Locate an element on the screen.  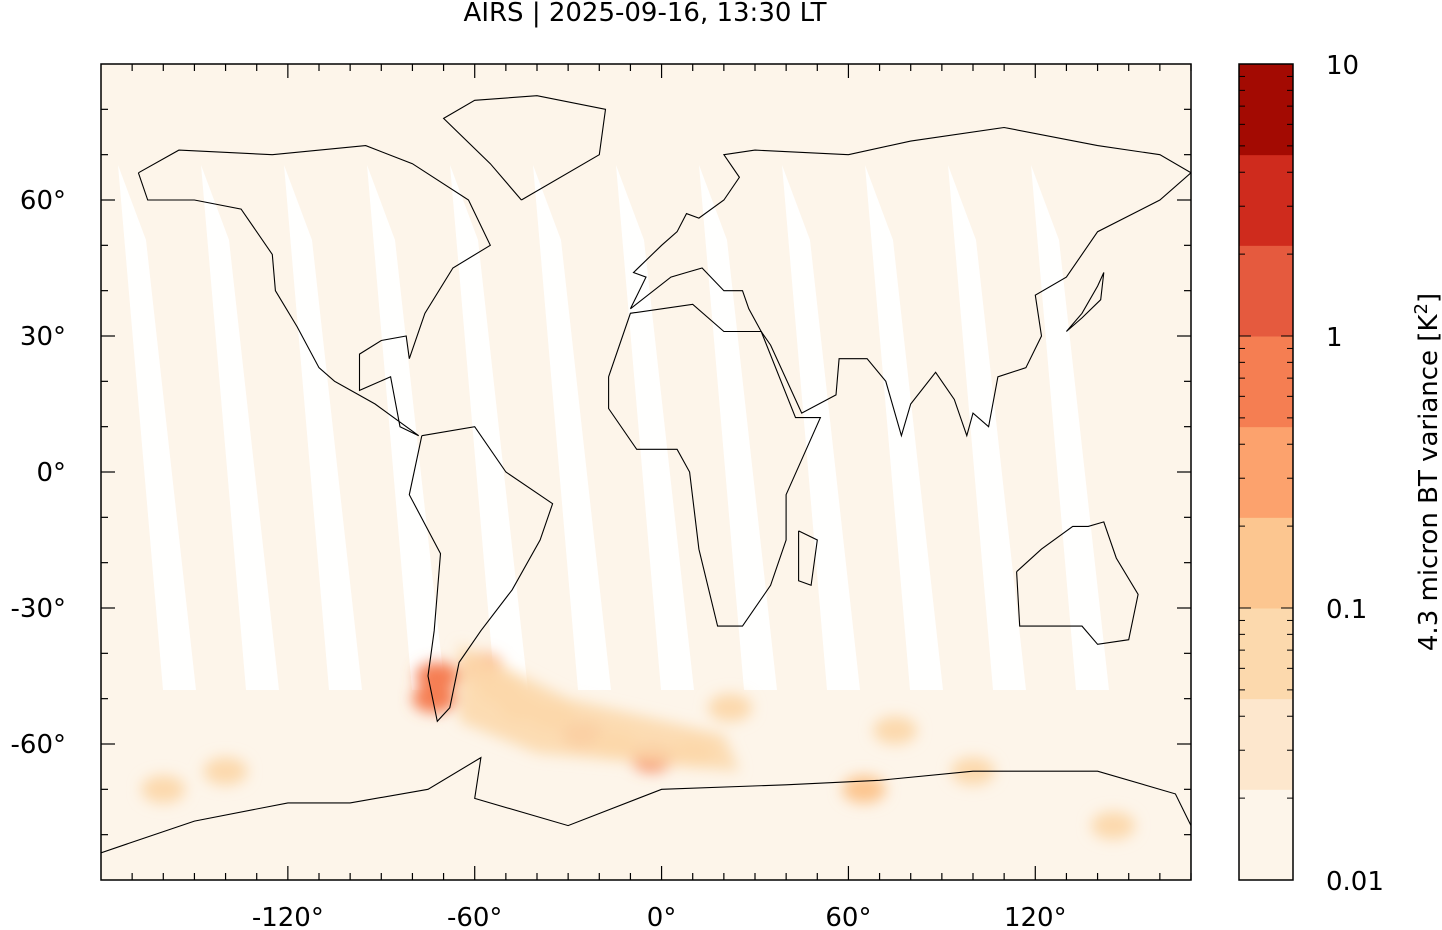
colorbar-tick-label: 0.1 is located at coordinates (1346, 610).